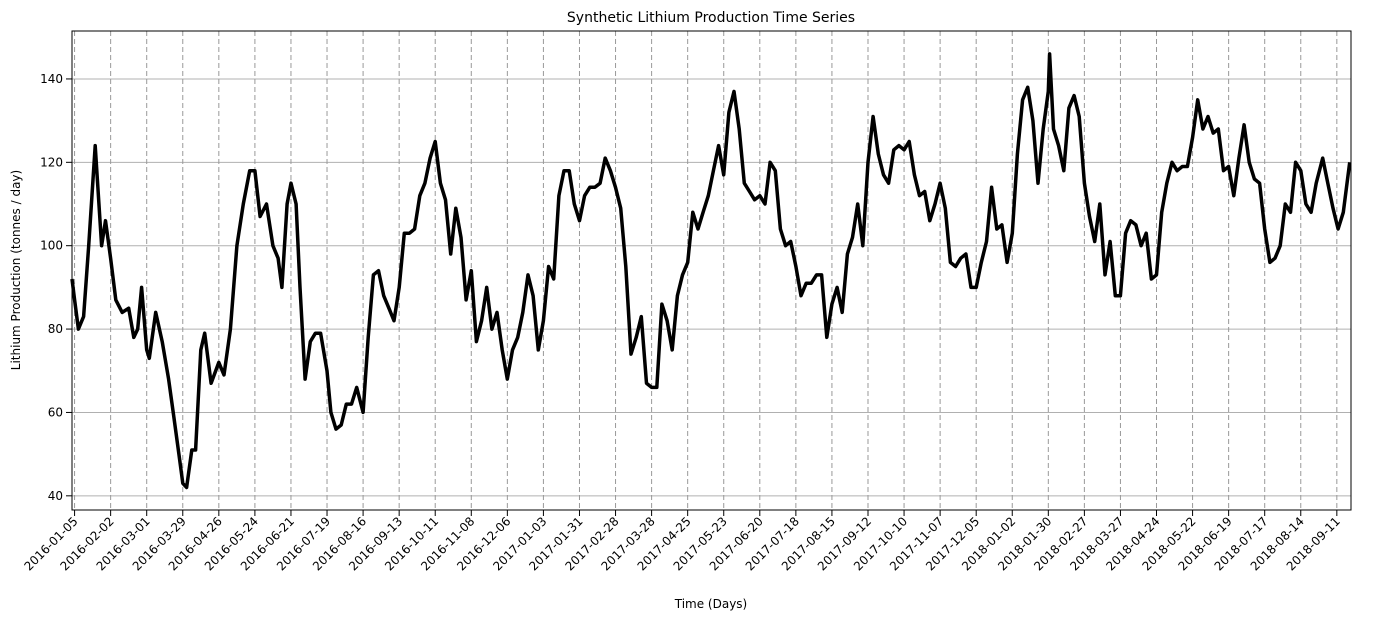  I want to click on y-tick-label: 100, so click(51, 246).